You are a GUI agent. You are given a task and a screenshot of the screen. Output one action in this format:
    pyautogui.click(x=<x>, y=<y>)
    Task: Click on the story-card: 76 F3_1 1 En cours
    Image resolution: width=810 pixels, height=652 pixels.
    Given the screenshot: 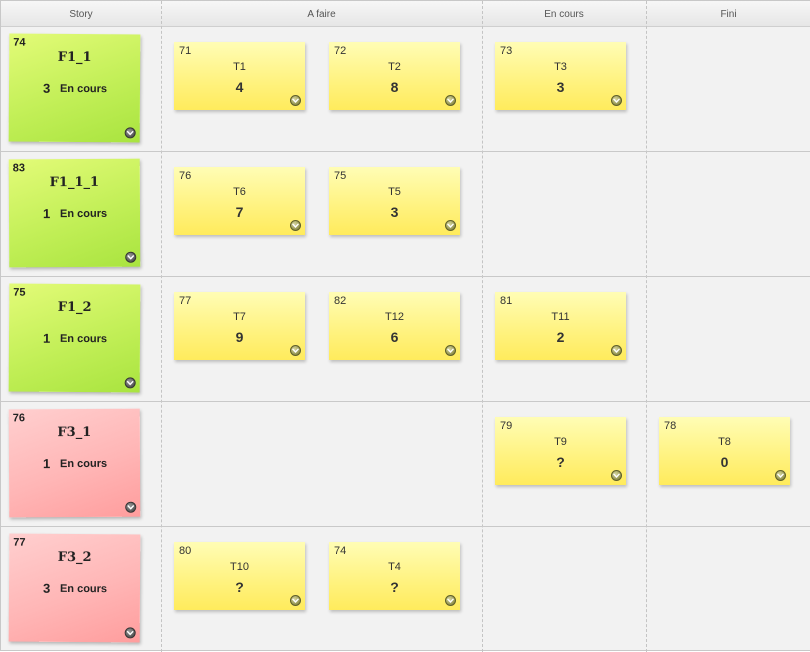 What is the action you would take?
    pyautogui.click(x=74, y=463)
    